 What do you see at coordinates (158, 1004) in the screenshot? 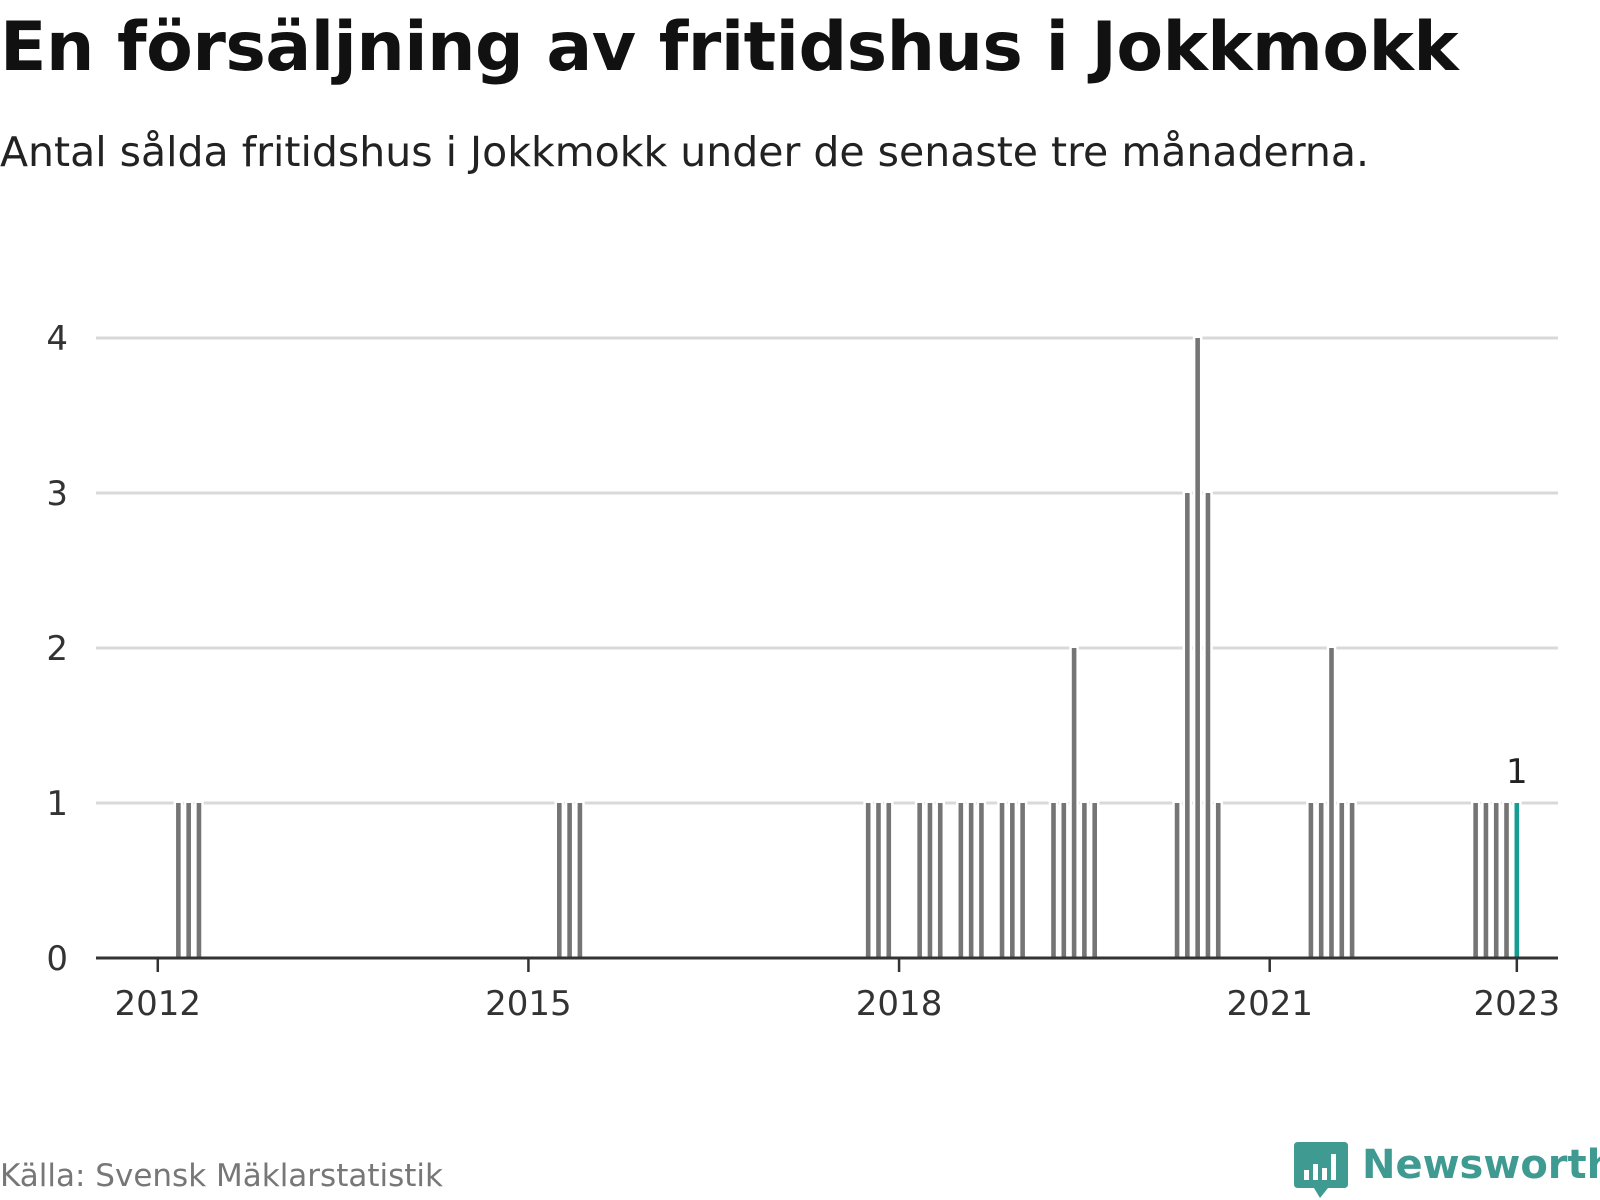
I see `x-tick-label: 2012` at bounding box center [158, 1004].